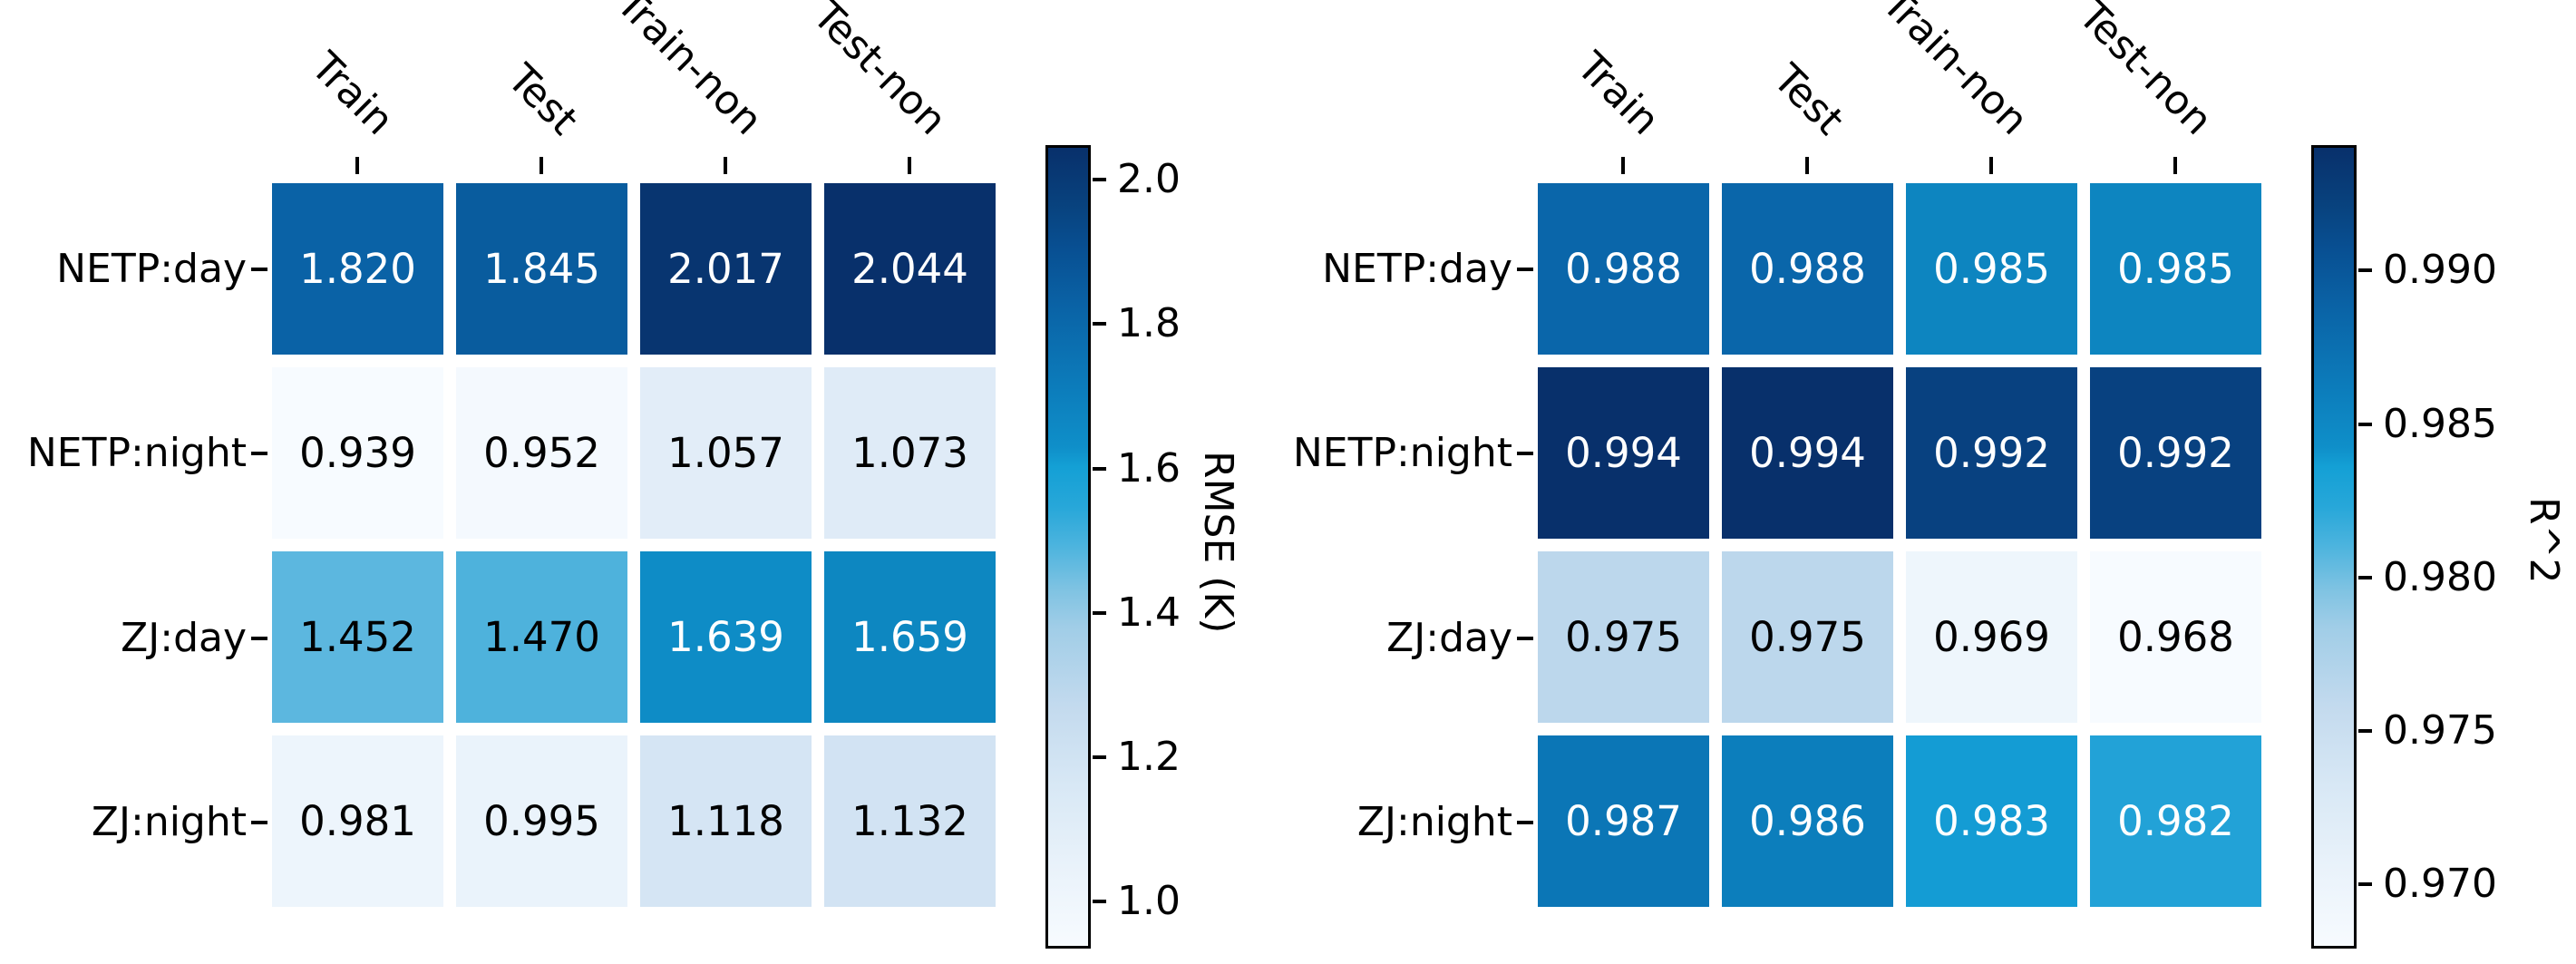 The width and height of the screenshot is (2576, 964). Describe the element at coordinates (1991, 637) in the screenshot. I see `heatmap-cell: 0.969` at that location.